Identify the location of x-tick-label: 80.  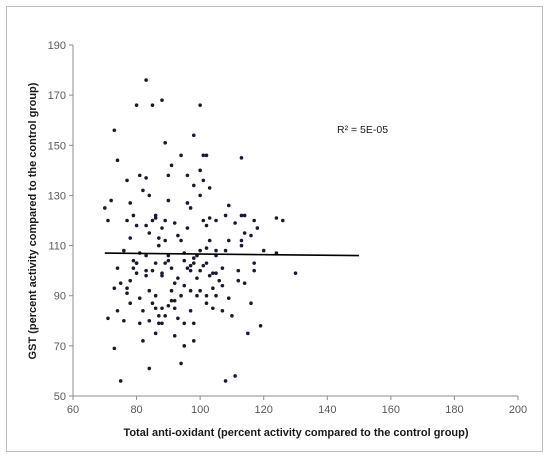
(136, 410).